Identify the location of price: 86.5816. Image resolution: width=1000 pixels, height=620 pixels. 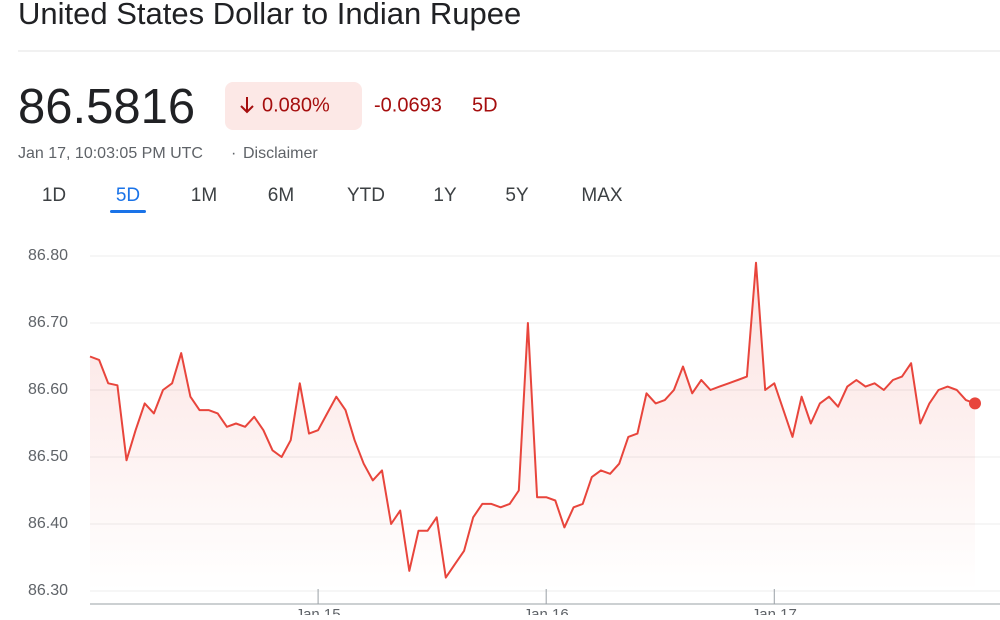
(106, 107).